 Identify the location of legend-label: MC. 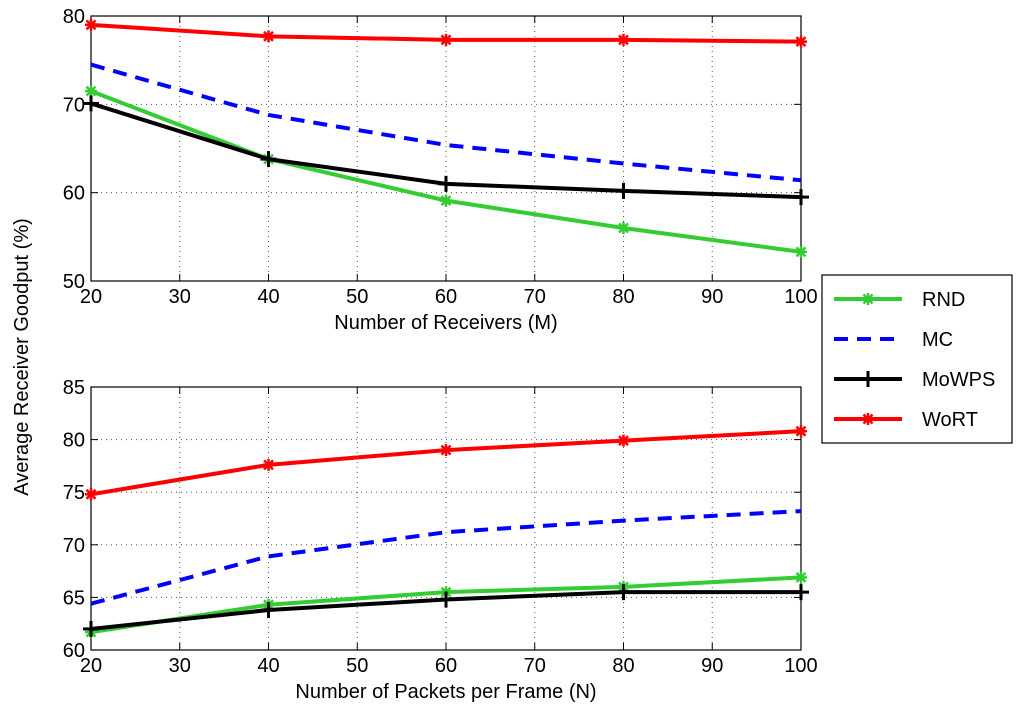
(937, 340).